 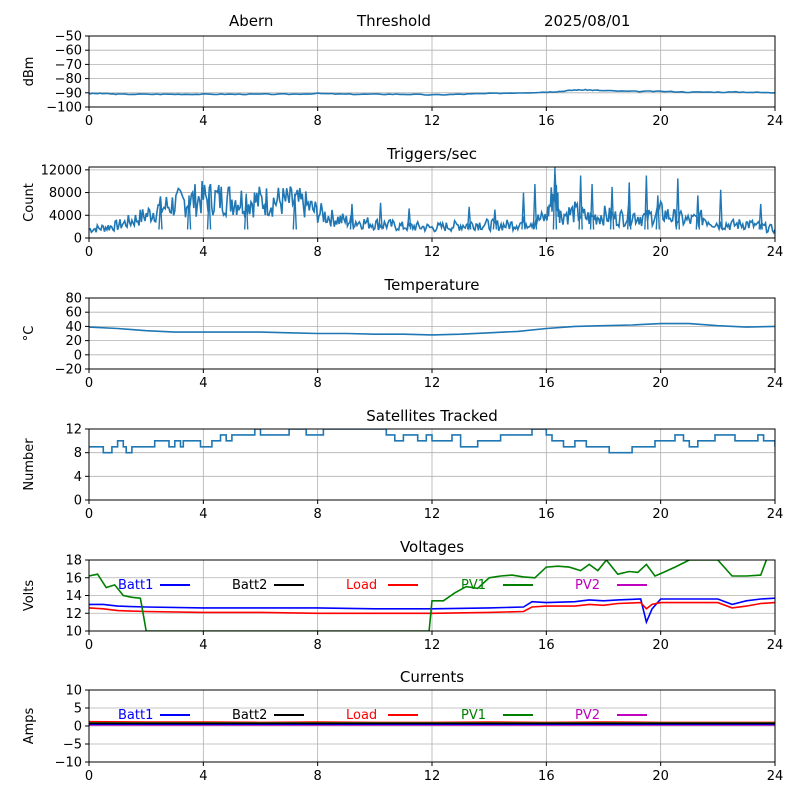 What do you see at coordinates (660, 121) in the screenshot?
I see `x-tick-label: 20` at bounding box center [660, 121].